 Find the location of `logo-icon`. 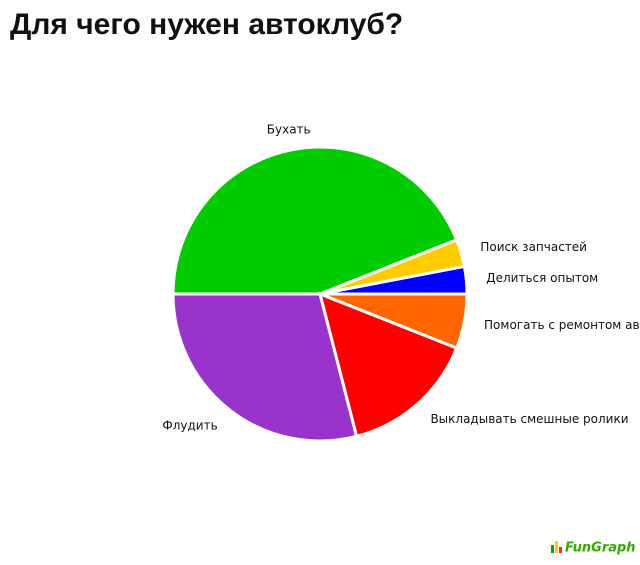

logo-icon is located at coordinates (556, 547).